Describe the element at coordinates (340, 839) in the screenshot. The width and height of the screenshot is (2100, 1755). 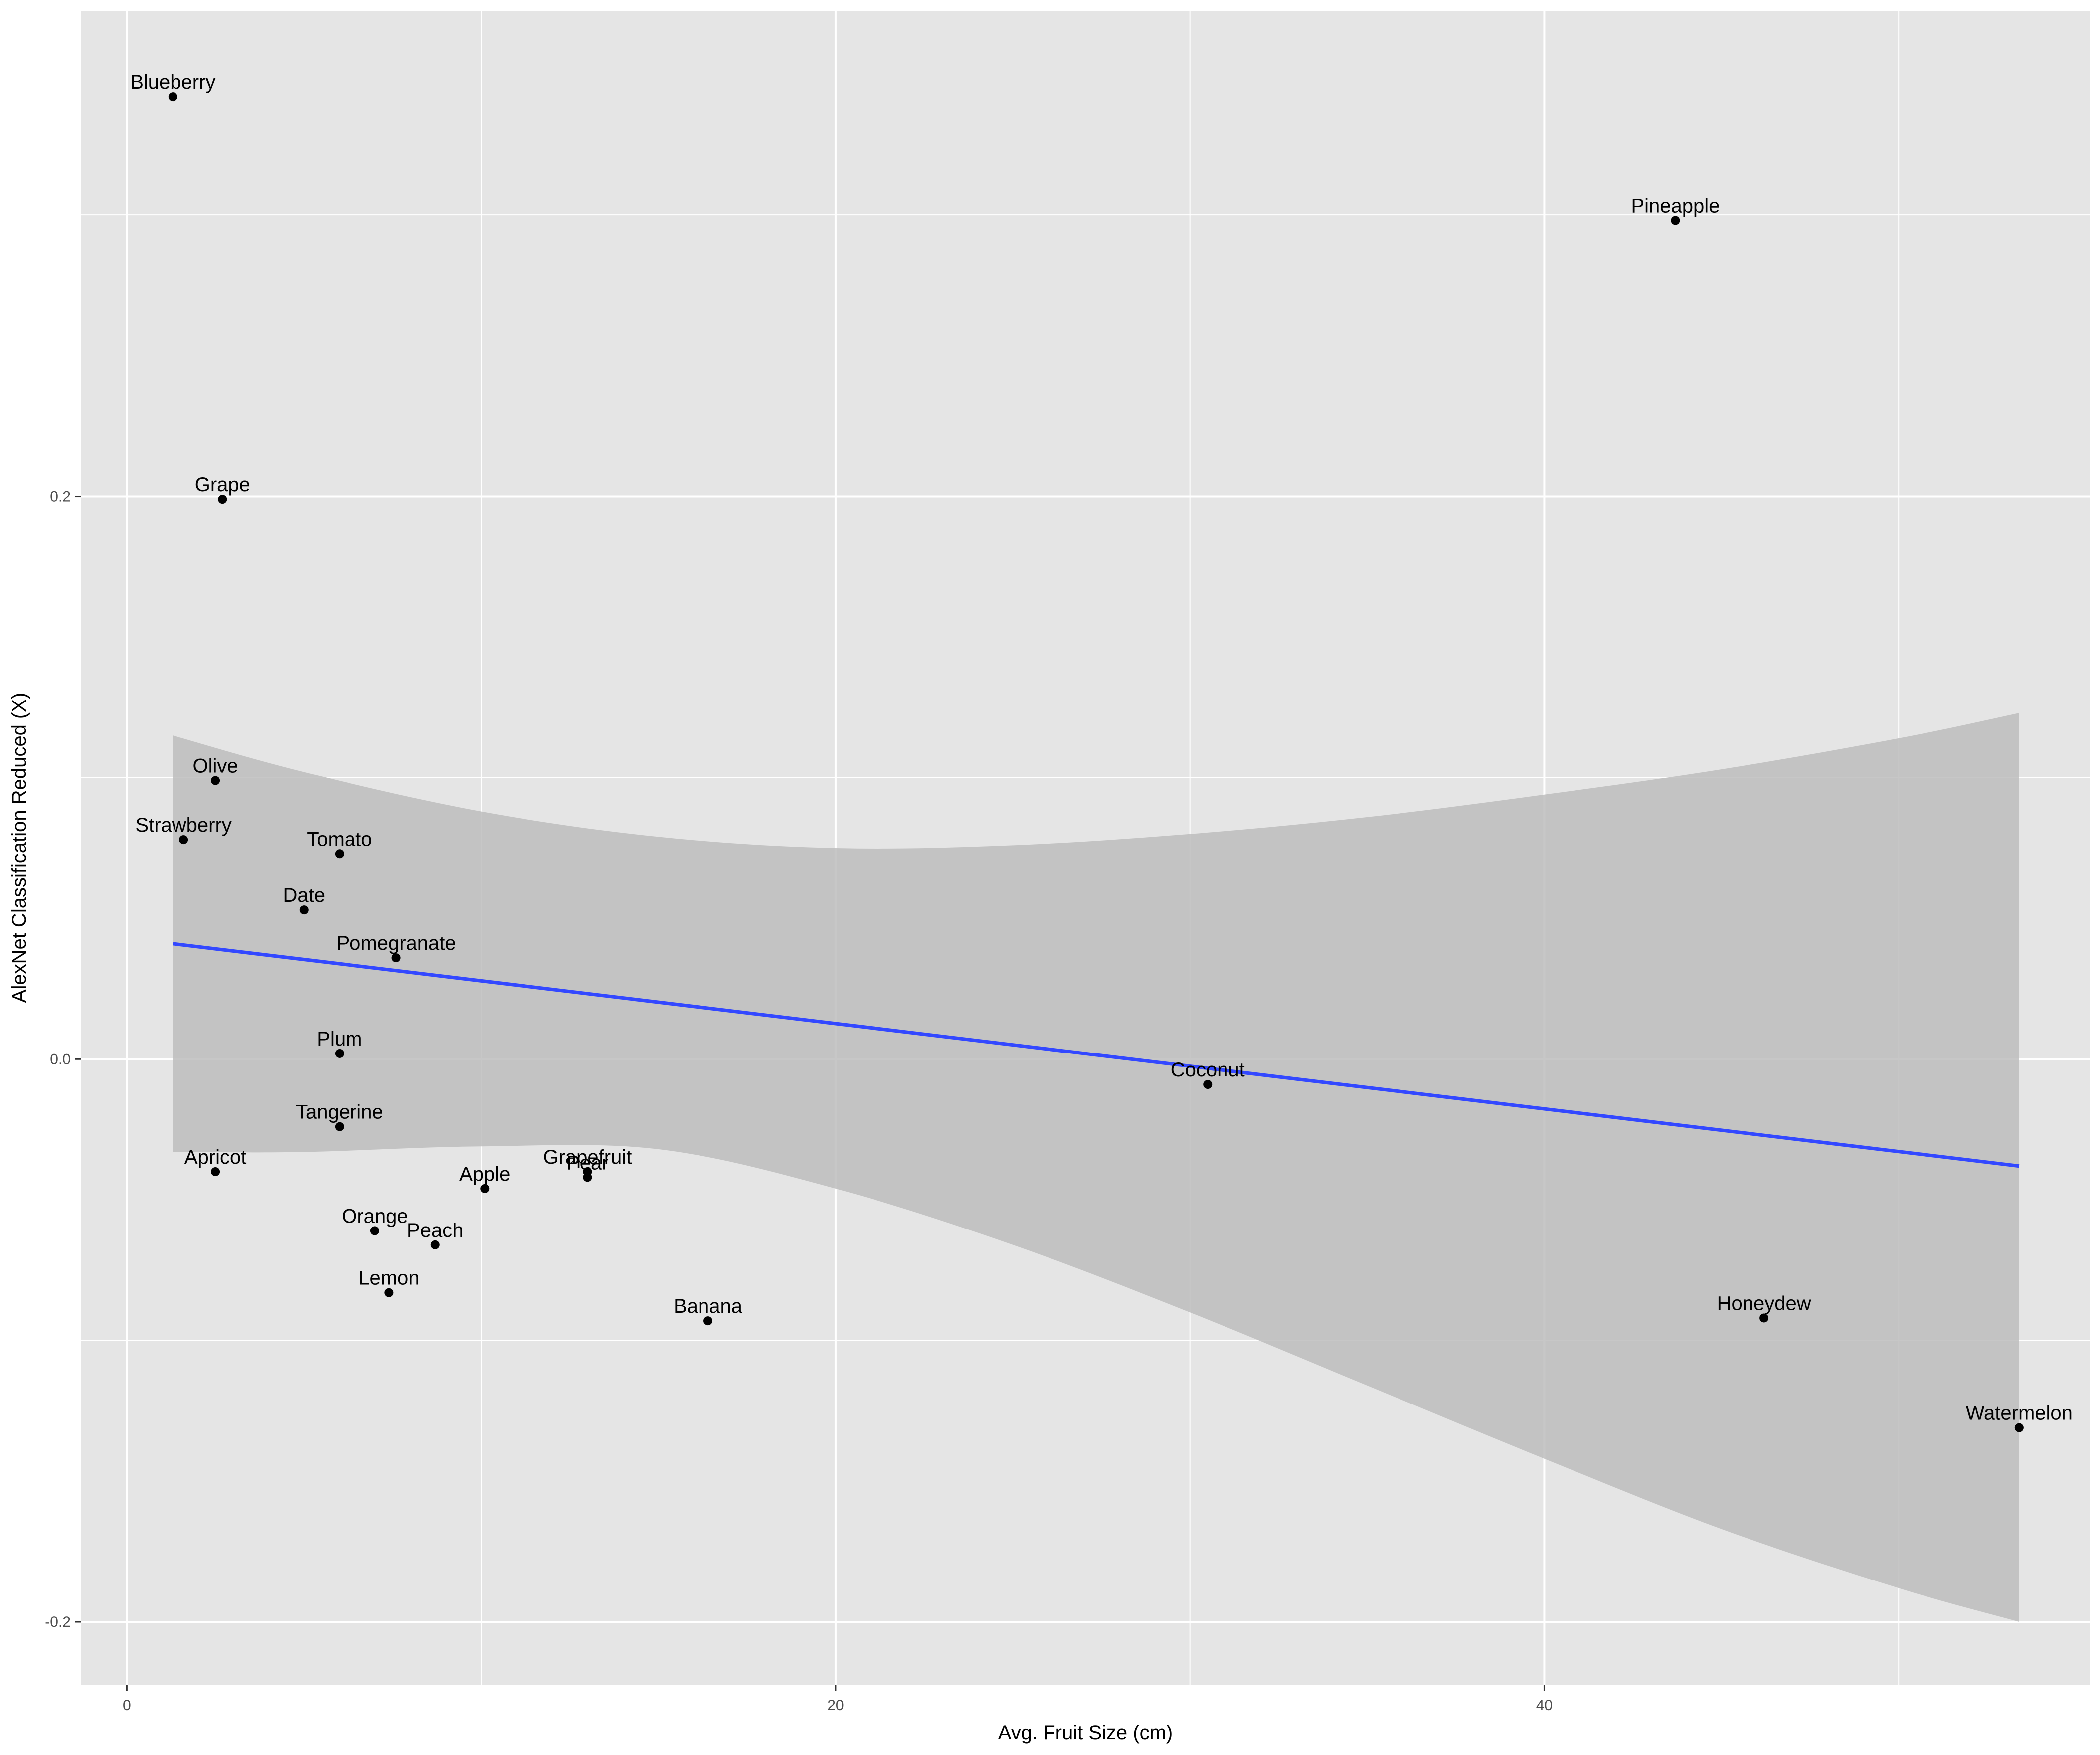
I see `label-tomato: Tomato` at that location.